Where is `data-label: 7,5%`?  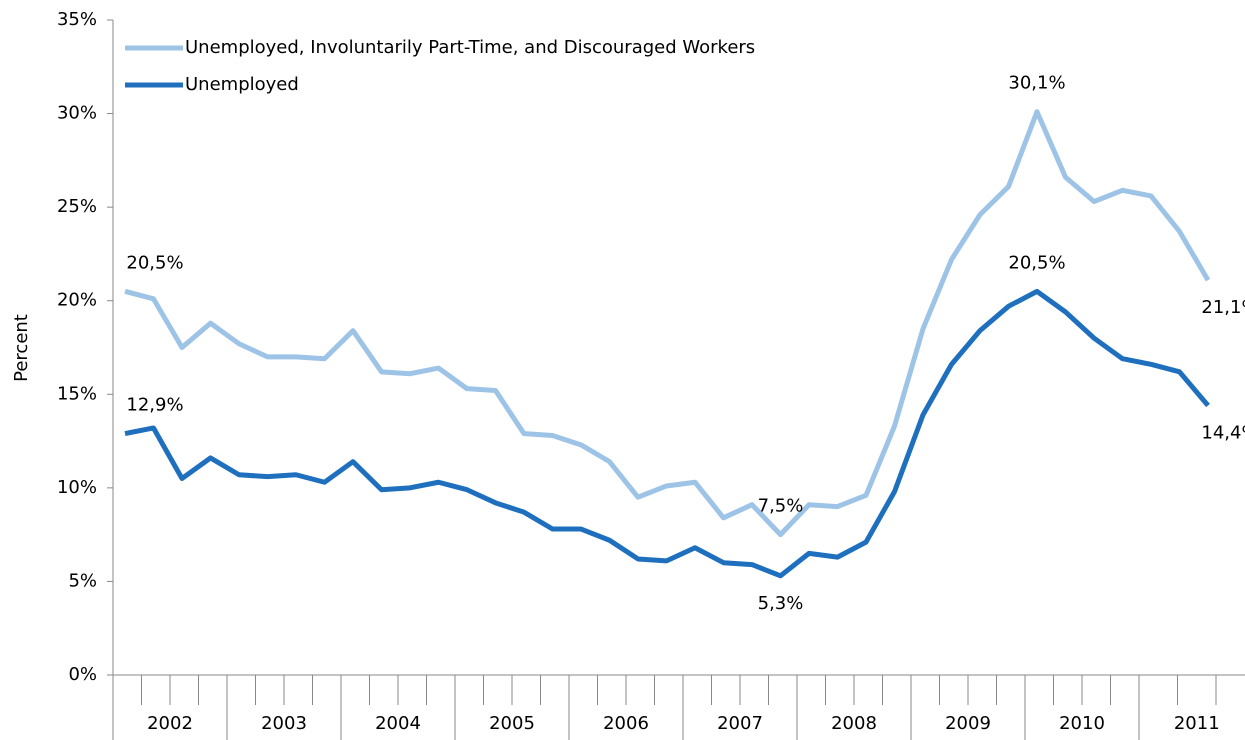
data-label: 7,5% is located at coordinates (781, 506).